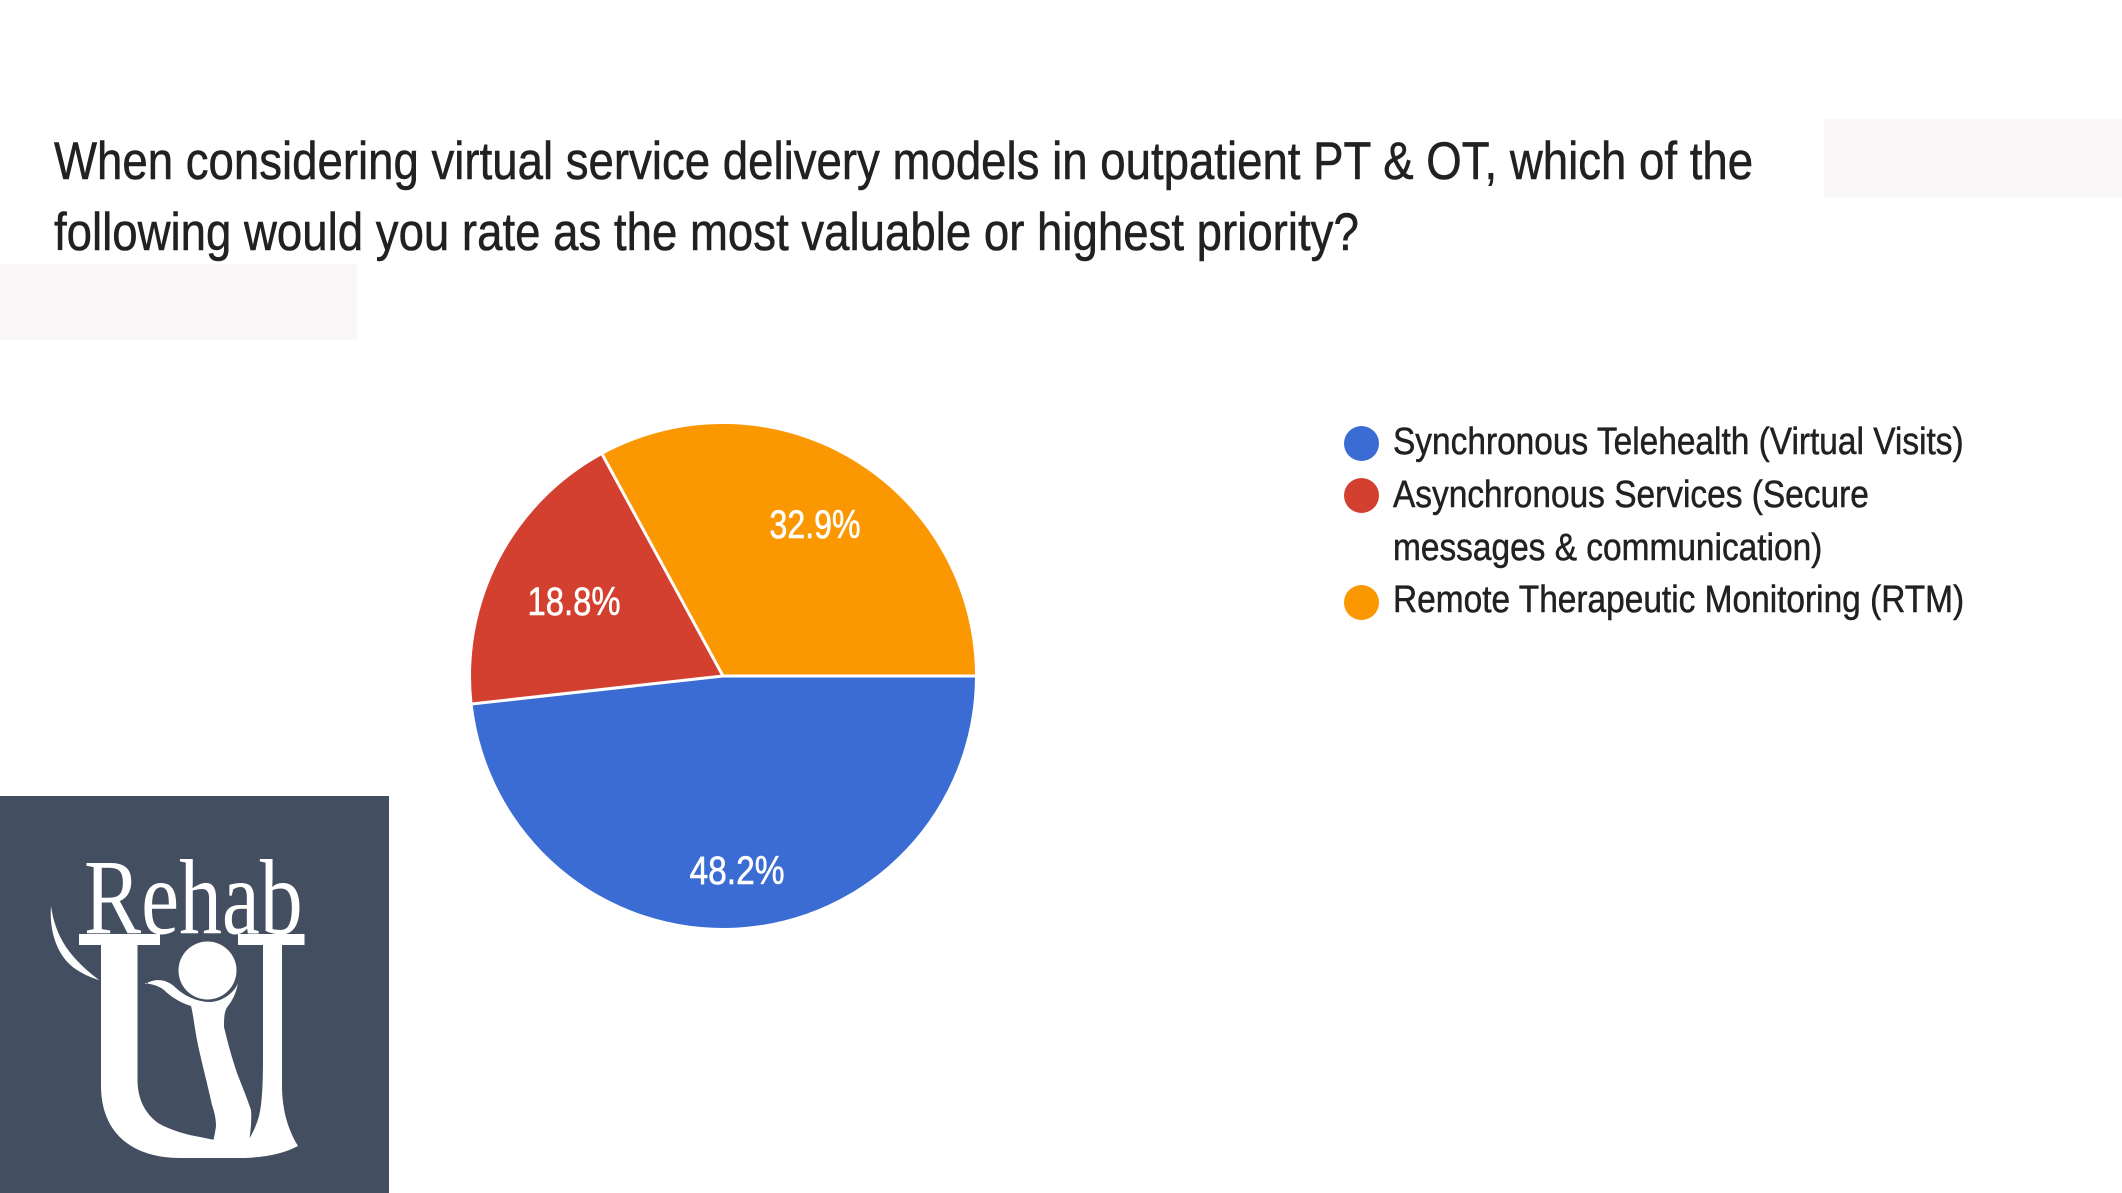 The height and width of the screenshot is (1193, 2122). I want to click on svg-text: 48.2%, so click(737, 871).